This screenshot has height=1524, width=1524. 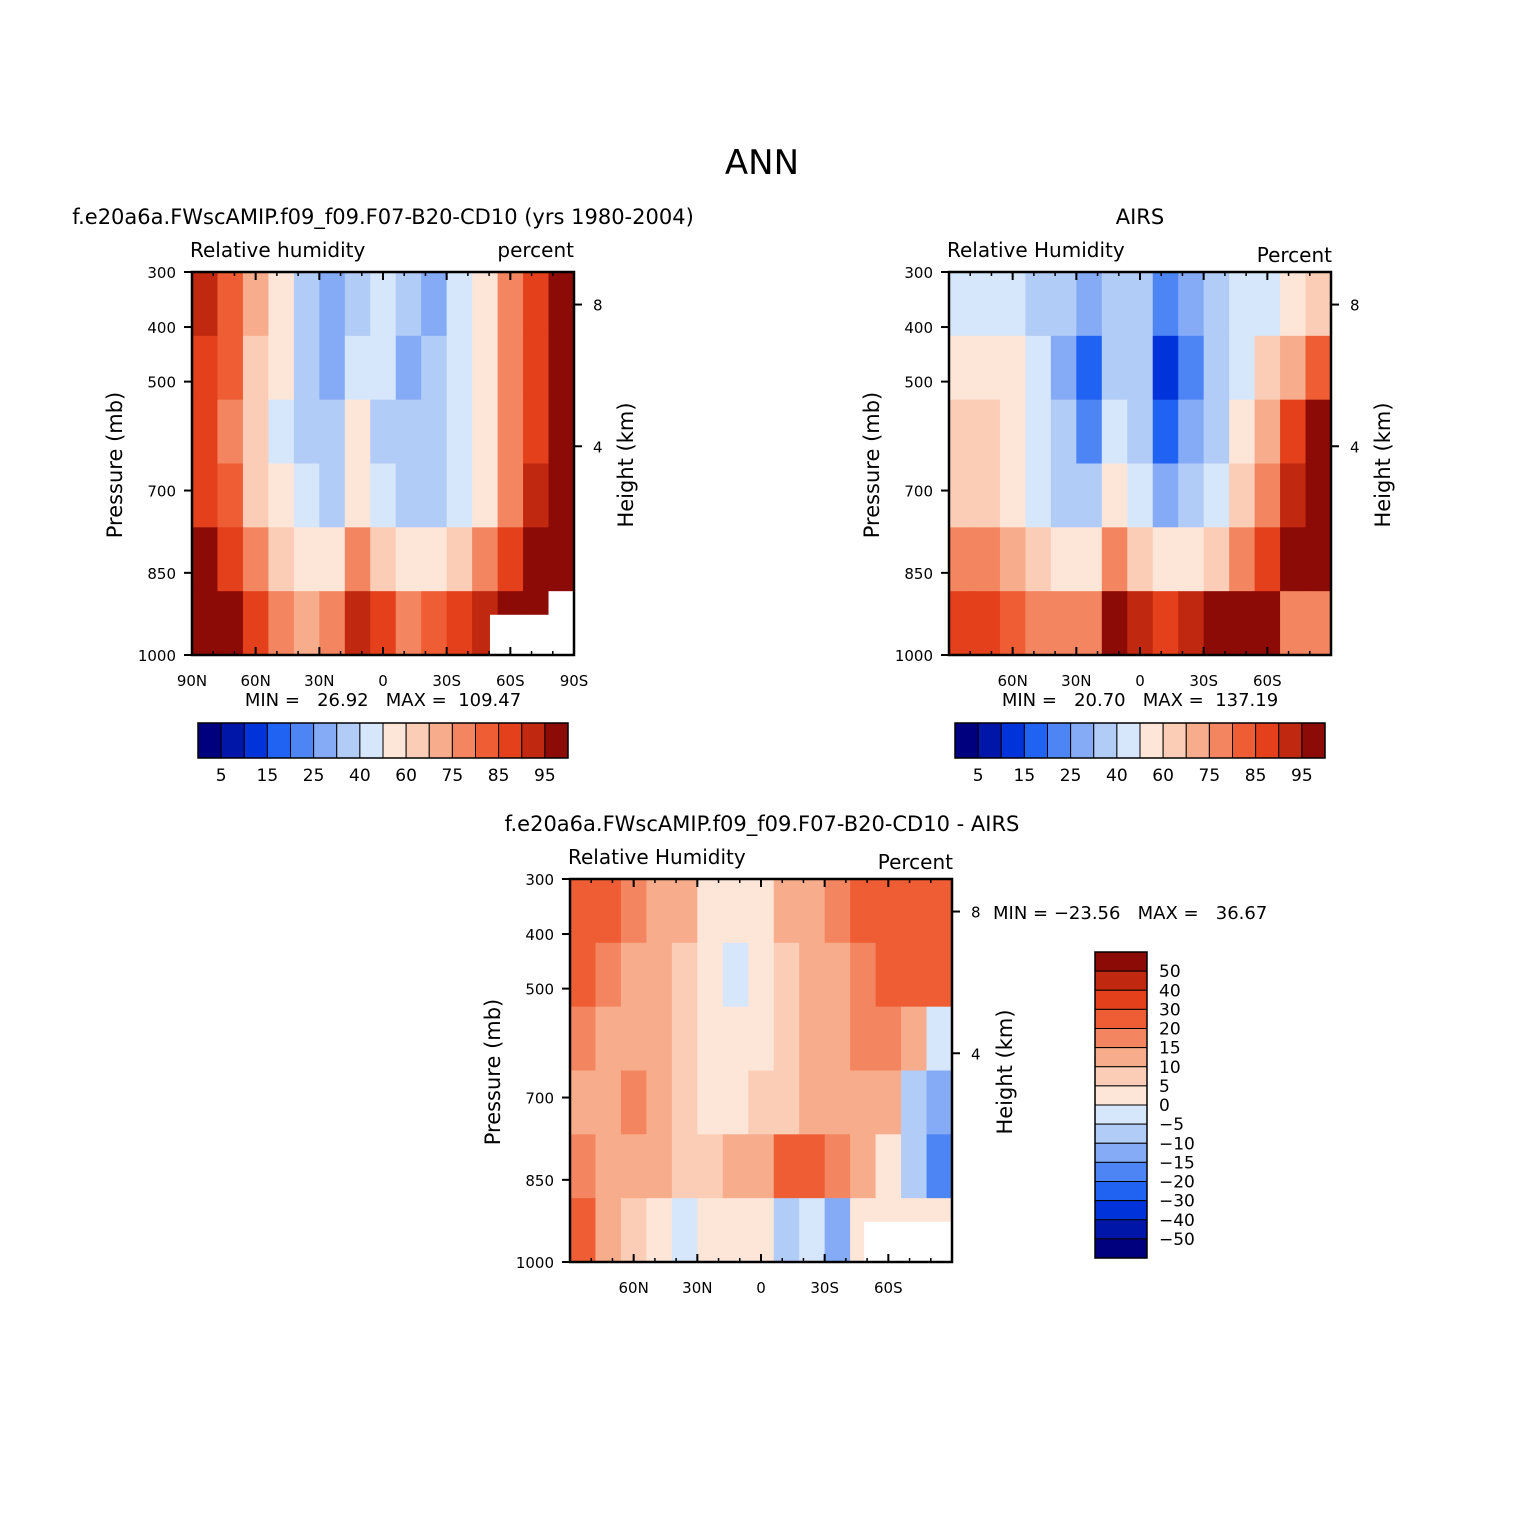 What do you see at coordinates (1170, 1030) in the screenshot?
I see `colorbar-label: 20` at bounding box center [1170, 1030].